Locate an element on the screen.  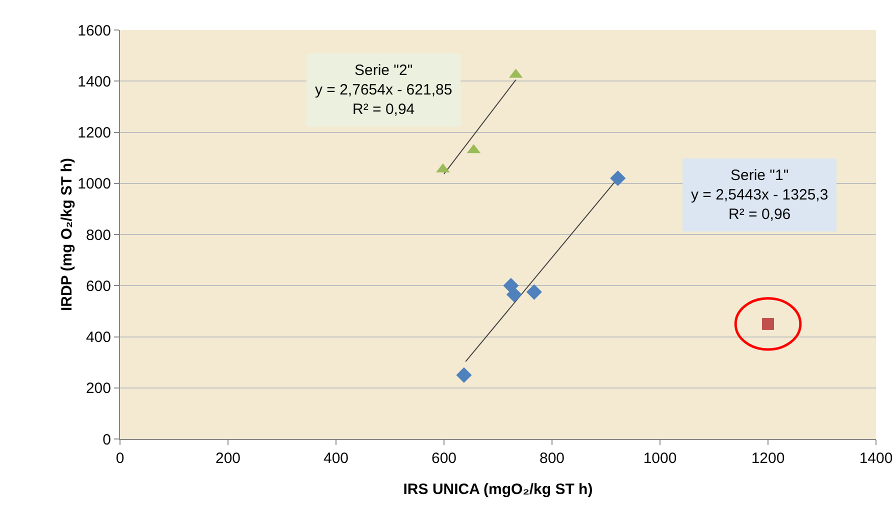
y-tick-label: 1000 is located at coordinates (94, 184).